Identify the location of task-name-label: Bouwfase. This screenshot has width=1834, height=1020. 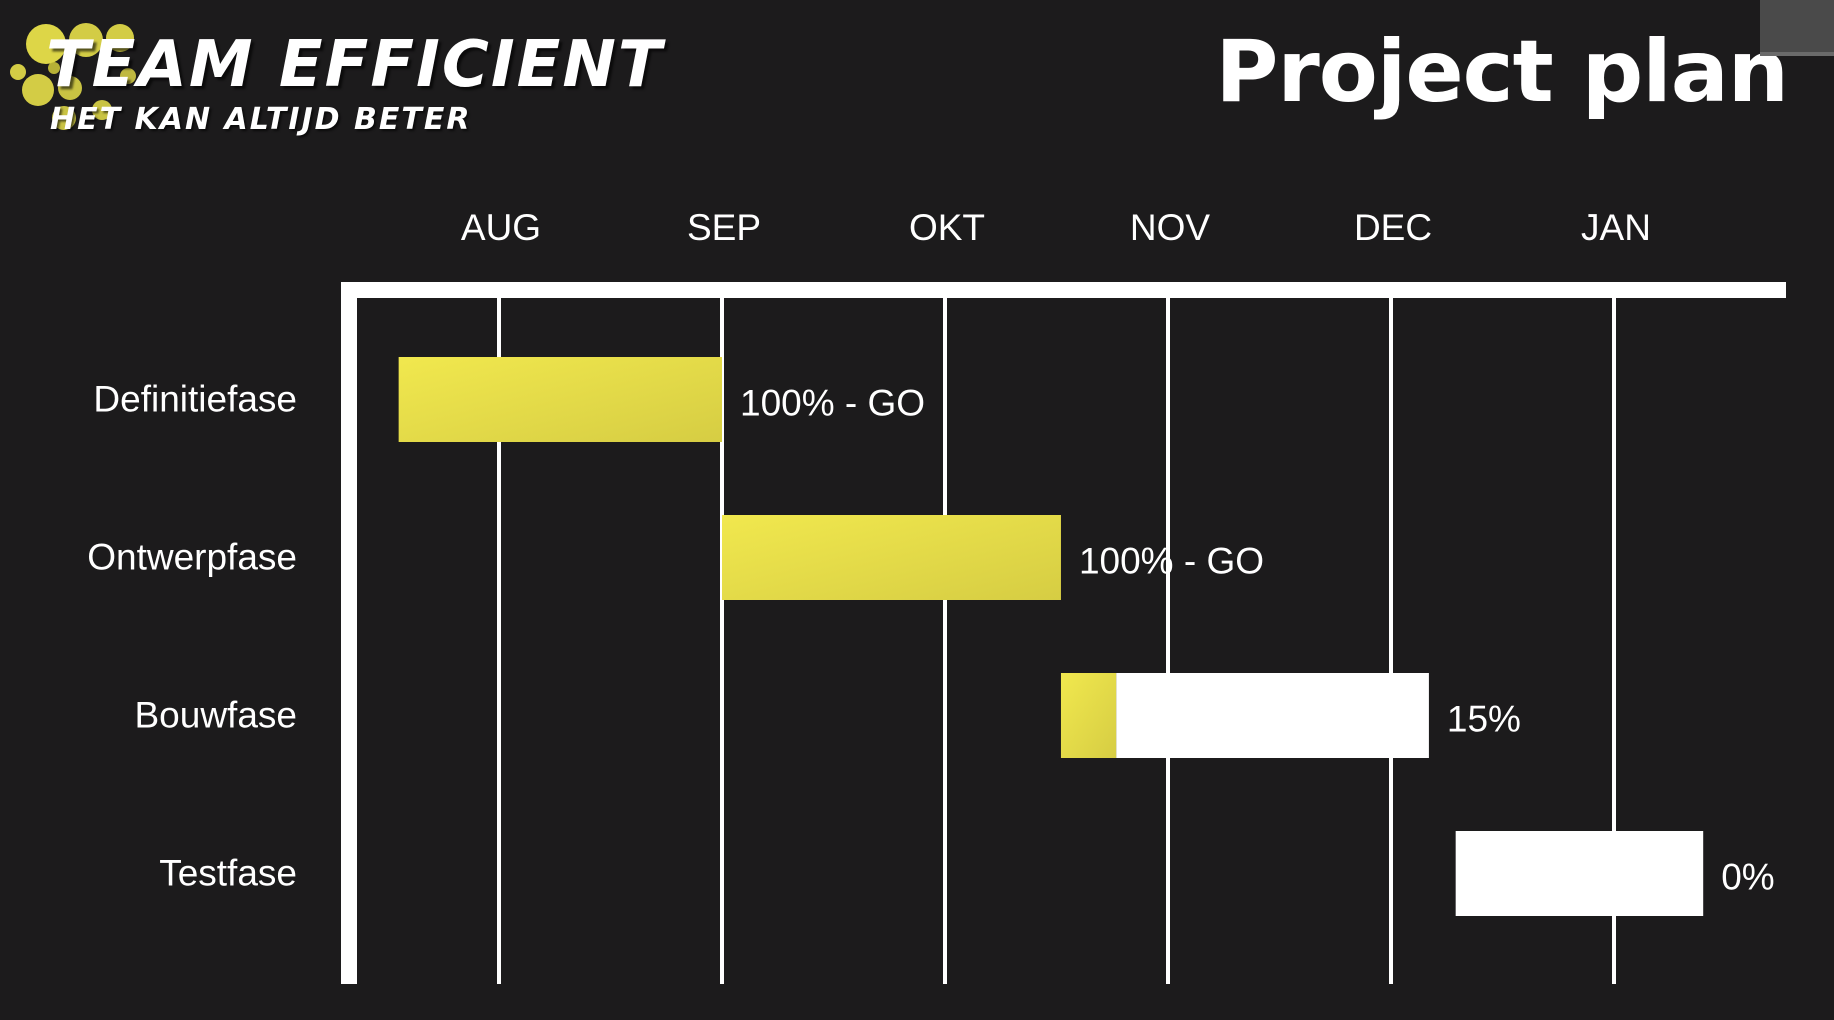
(216, 714).